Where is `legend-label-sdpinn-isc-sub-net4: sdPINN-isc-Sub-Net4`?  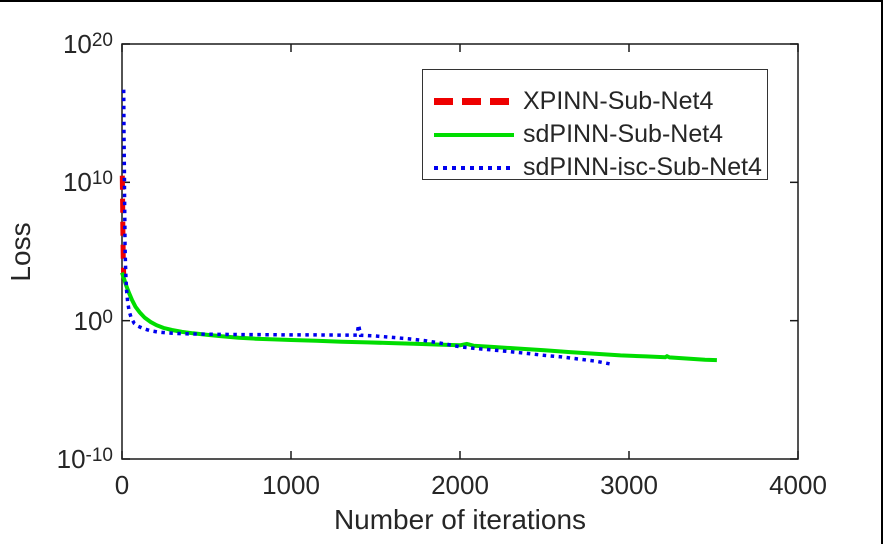 legend-label-sdpinn-isc-sub-net4: sdPINN-isc-Sub-Net4 is located at coordinates (642, 167).